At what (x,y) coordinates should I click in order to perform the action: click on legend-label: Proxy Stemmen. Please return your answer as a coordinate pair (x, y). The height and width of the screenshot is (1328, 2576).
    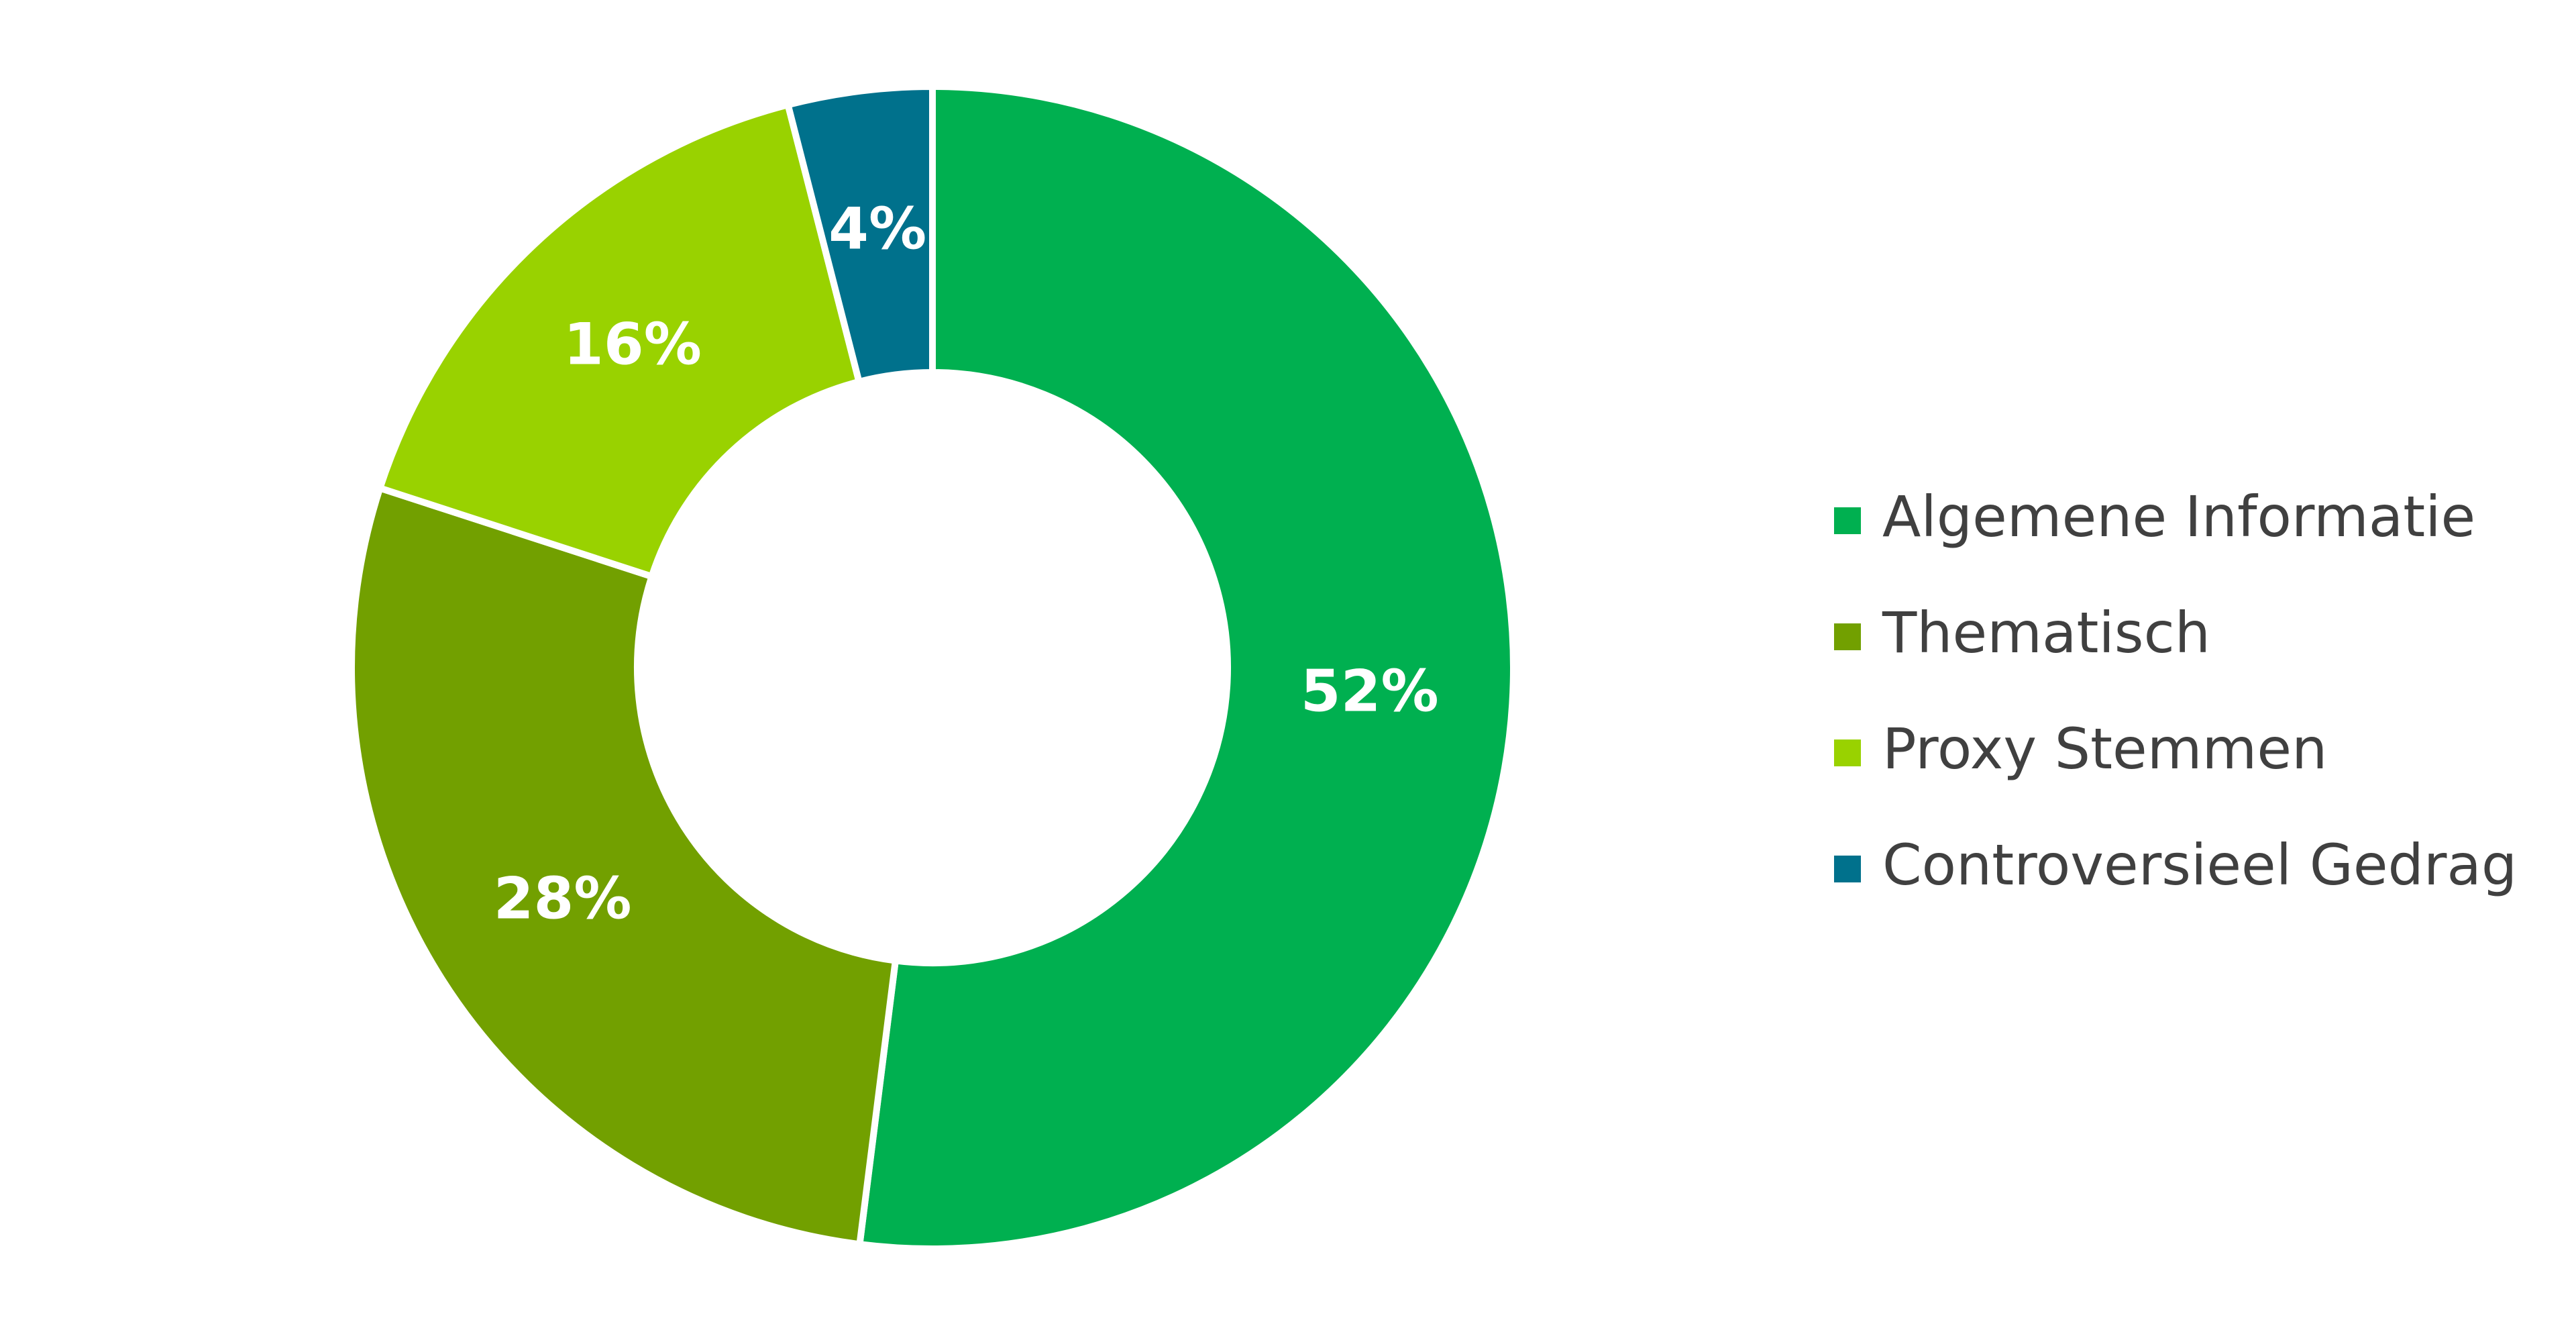
    Looking at the image, I should click on (2104, 749).